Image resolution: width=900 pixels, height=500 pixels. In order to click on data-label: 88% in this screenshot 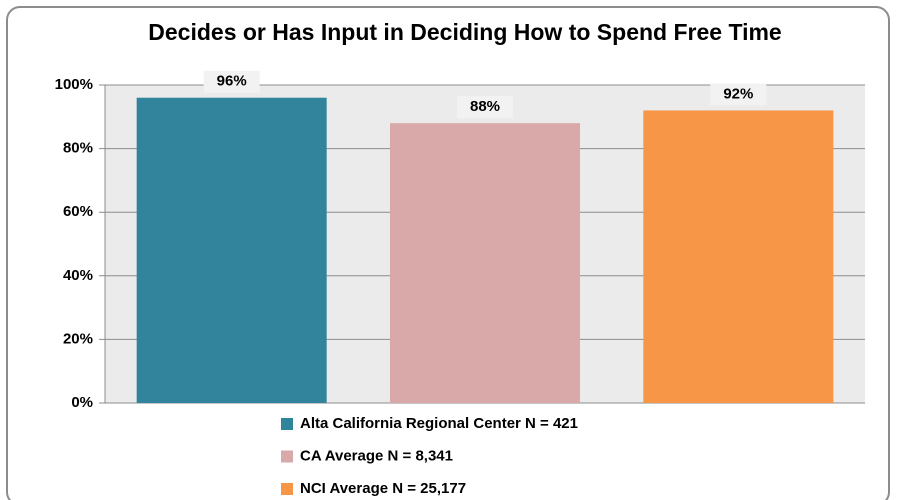, I will do `click(485, 106)`.